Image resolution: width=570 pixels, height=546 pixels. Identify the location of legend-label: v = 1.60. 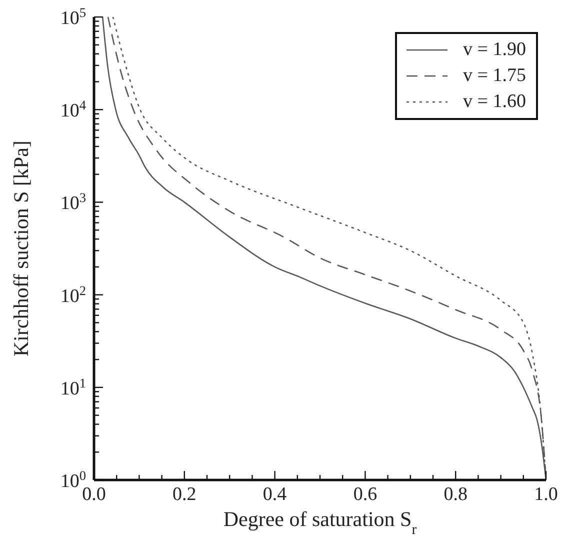
(494, 102).